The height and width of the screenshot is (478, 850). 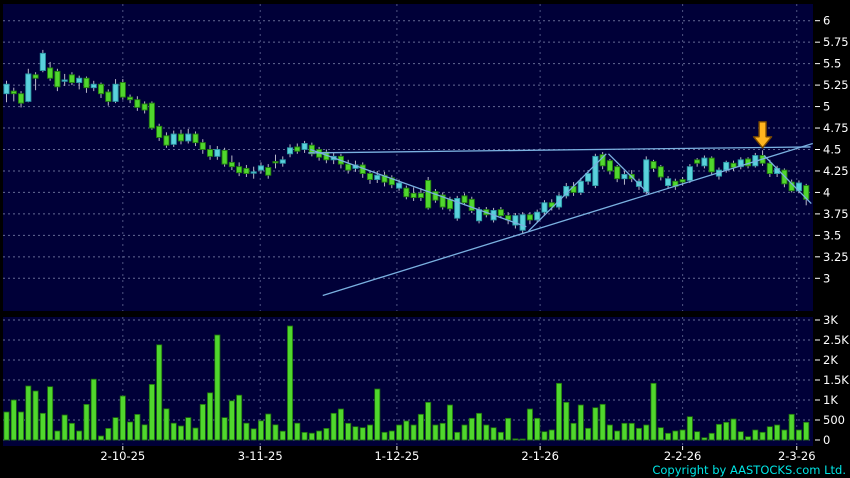 What do you see at coordinates (826, 440) in the screenshot?
I see `volume-axis-label: 0` at bounding box center [826, 440].